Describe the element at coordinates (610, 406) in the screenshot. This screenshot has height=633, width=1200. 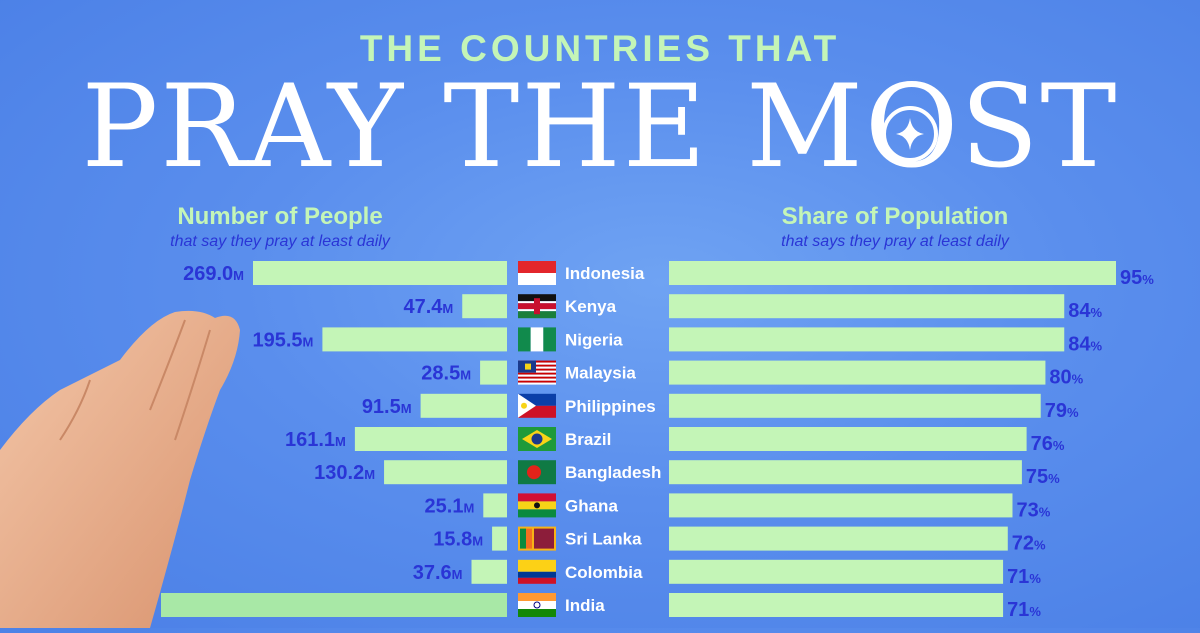
I see `country-label: Philippines` at that location.